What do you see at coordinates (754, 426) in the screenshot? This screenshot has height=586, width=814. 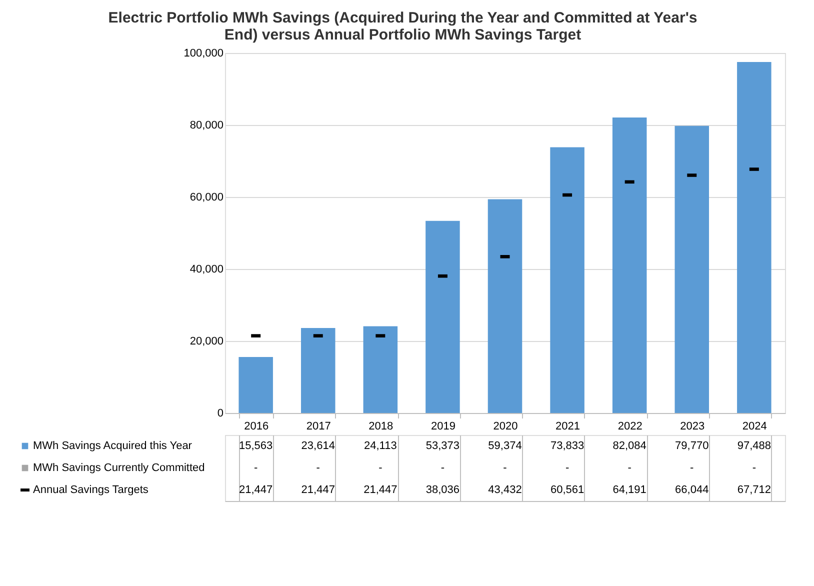 I see `x-tick-label: 2024` at bounding box center [754, 426].